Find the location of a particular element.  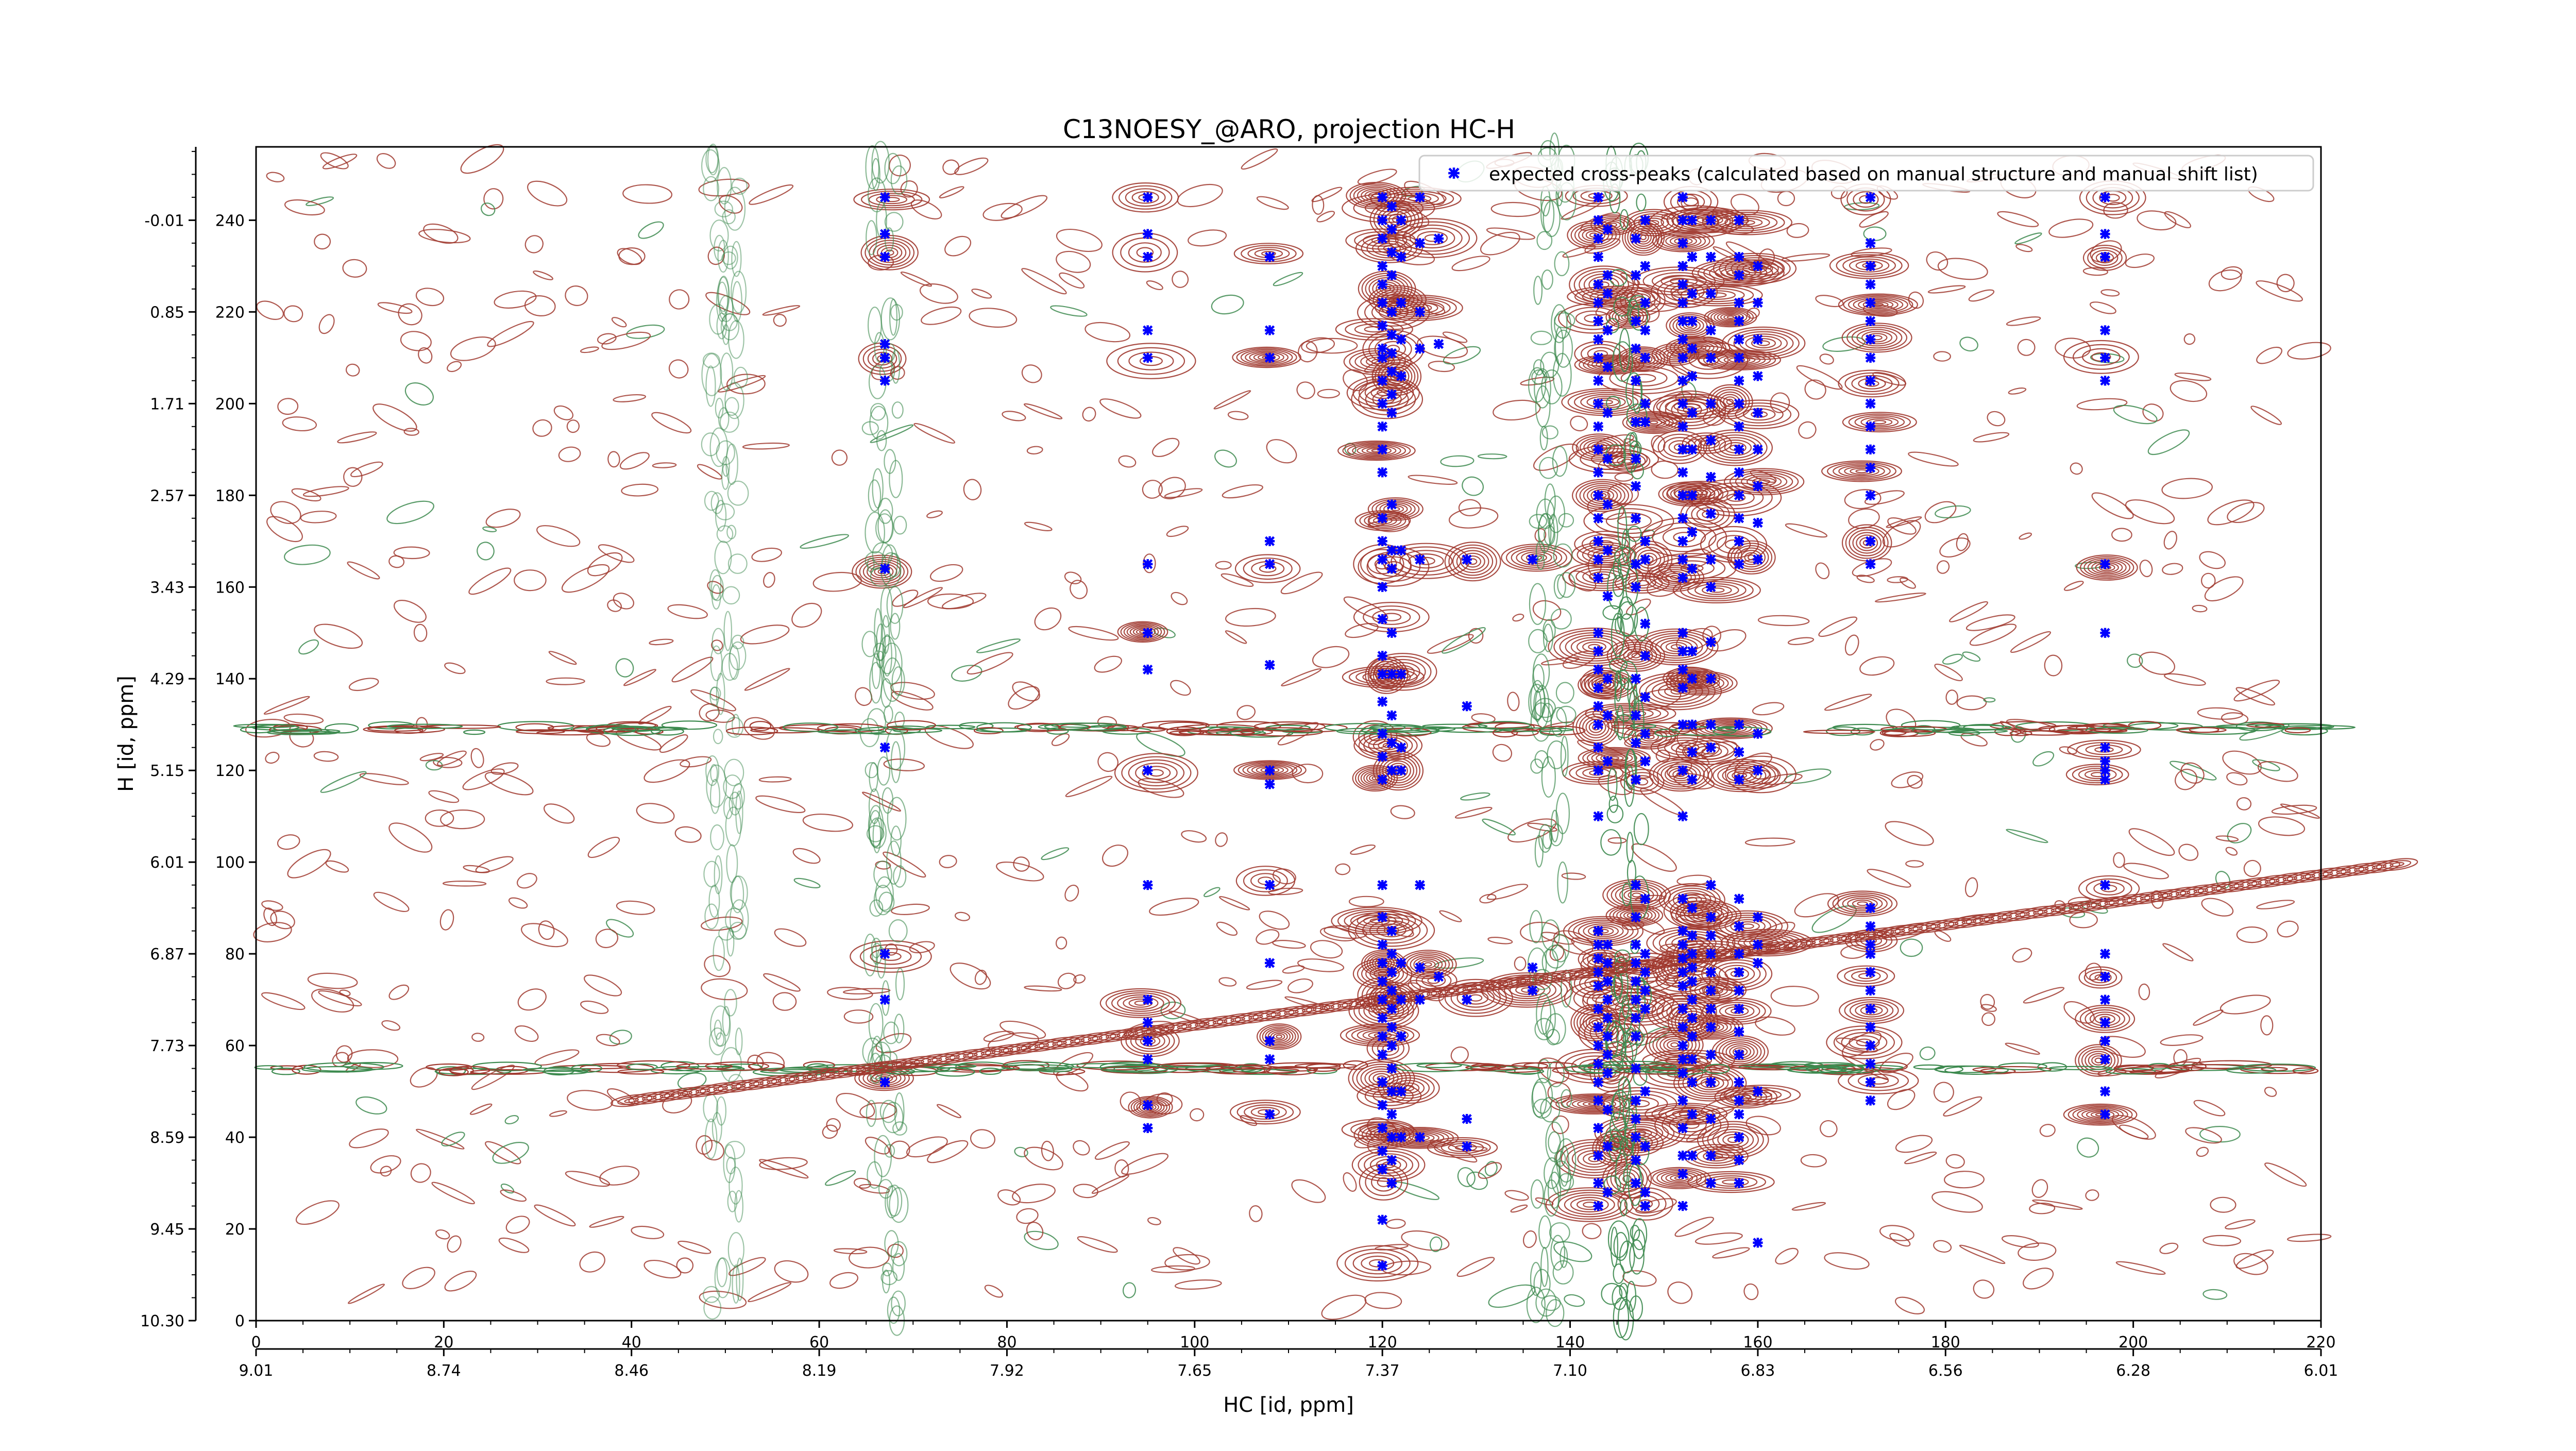

y-ppm-tick-label: 6.01 is located at coordinates (167, 863).